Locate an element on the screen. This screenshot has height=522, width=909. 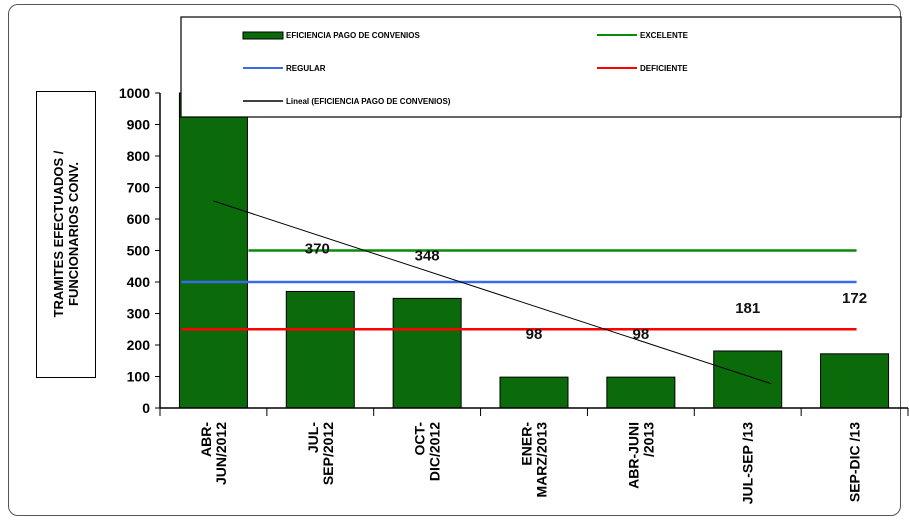
x-category-label-line: JUL-SEP /13 is located at coordinates (748, 463).